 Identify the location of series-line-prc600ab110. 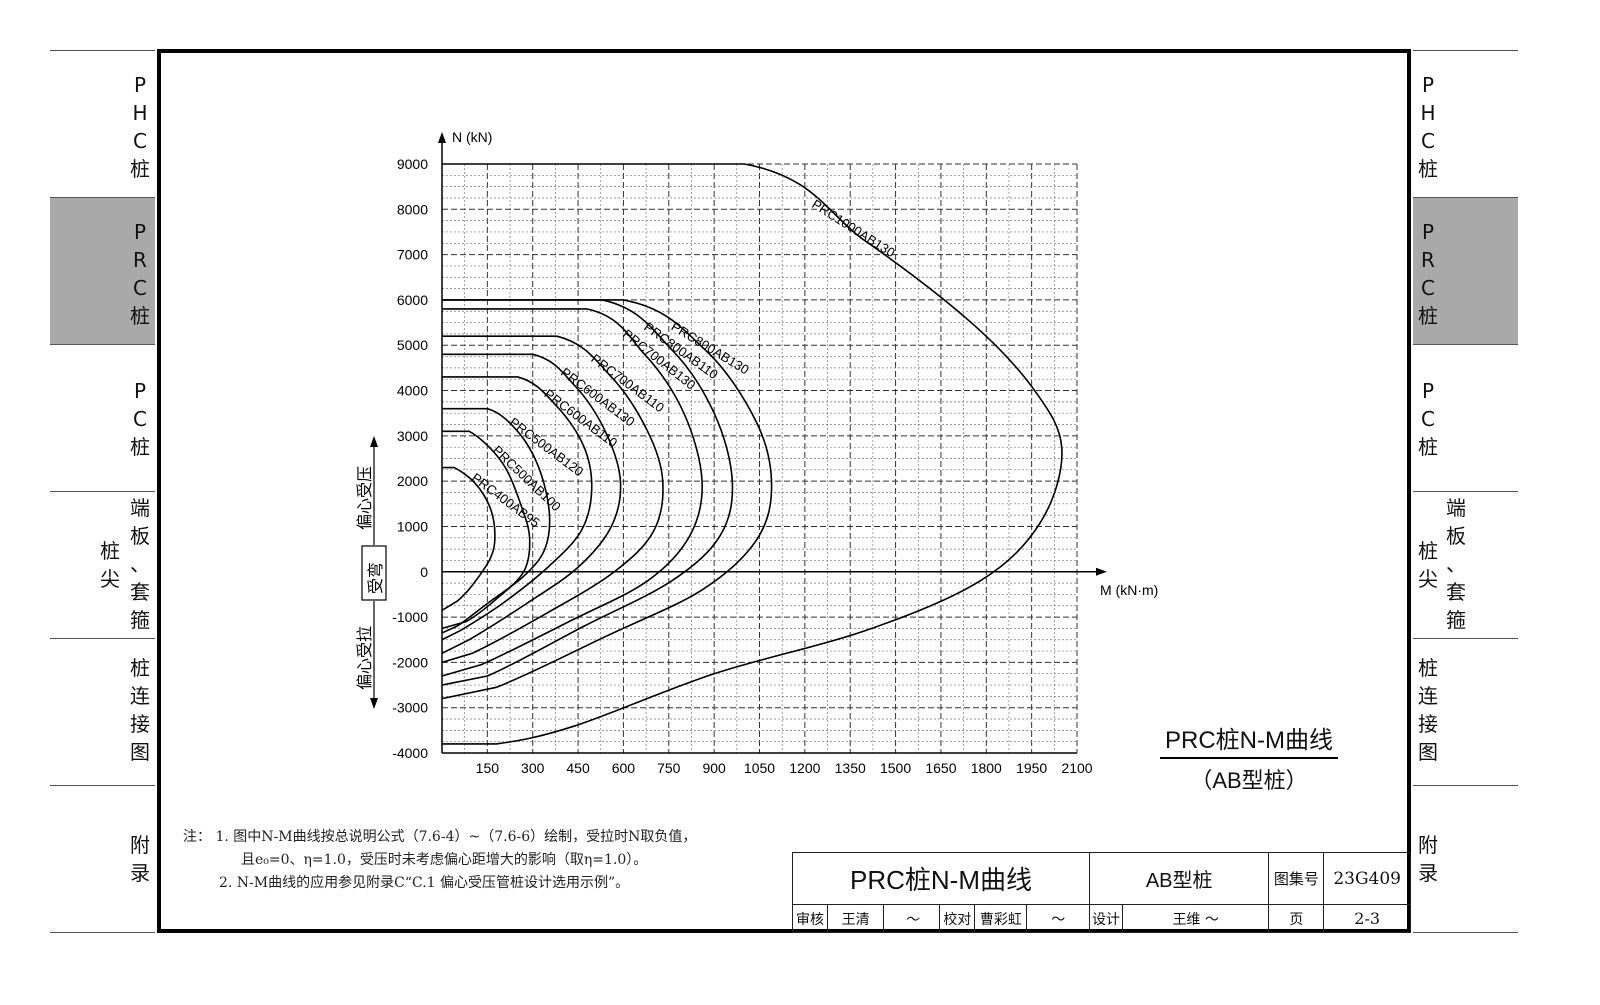
(517, 508).